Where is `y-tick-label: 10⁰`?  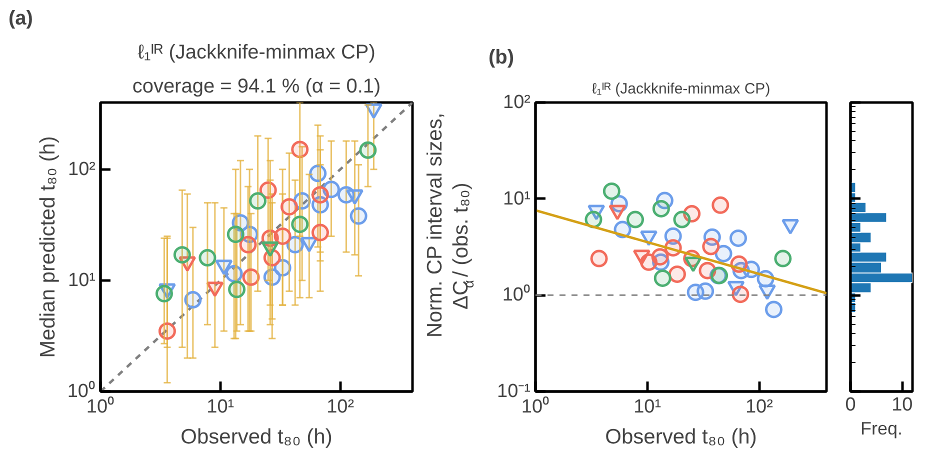
y-tick-label: 10⁰ is located at coordinates (516, 295).